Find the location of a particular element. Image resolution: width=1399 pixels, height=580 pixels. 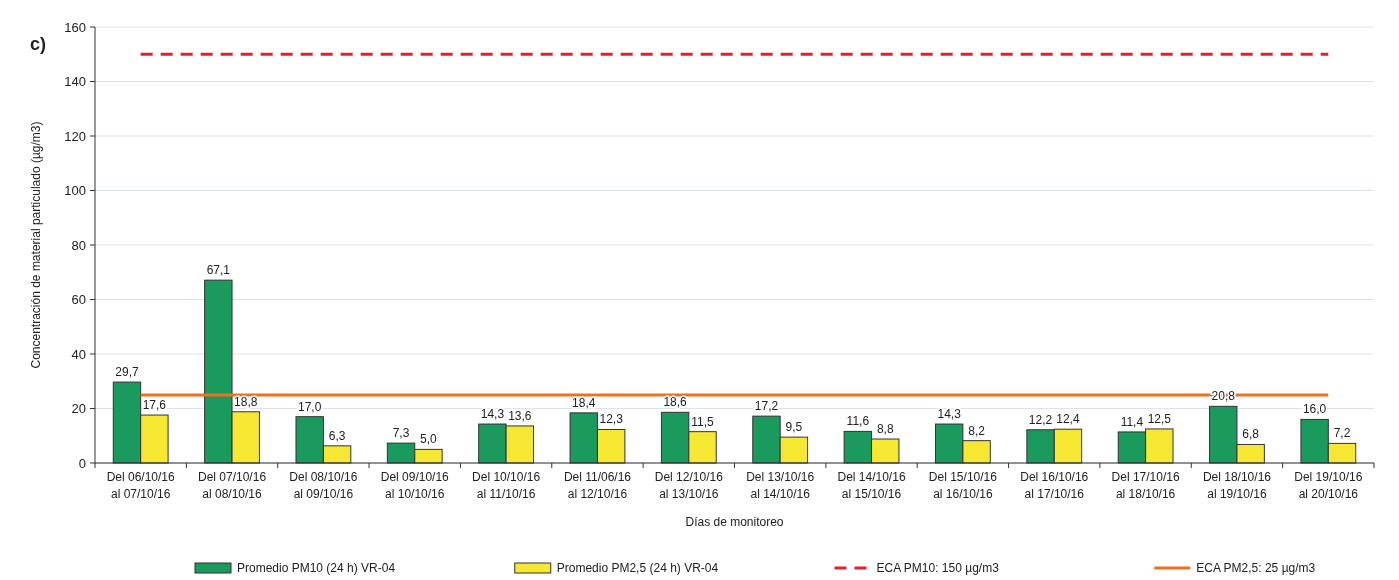

data-label: 12,5 is located at coordinates (1159, 418).